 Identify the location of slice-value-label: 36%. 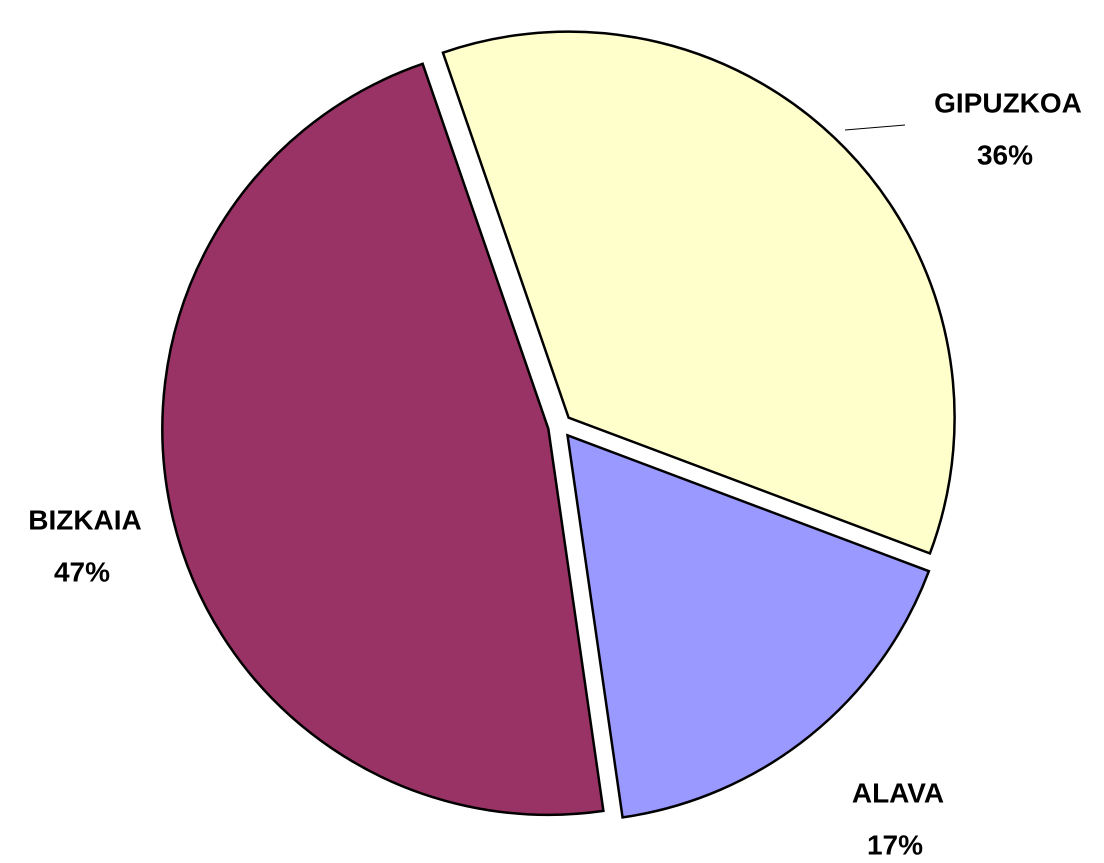
(1005, 154).